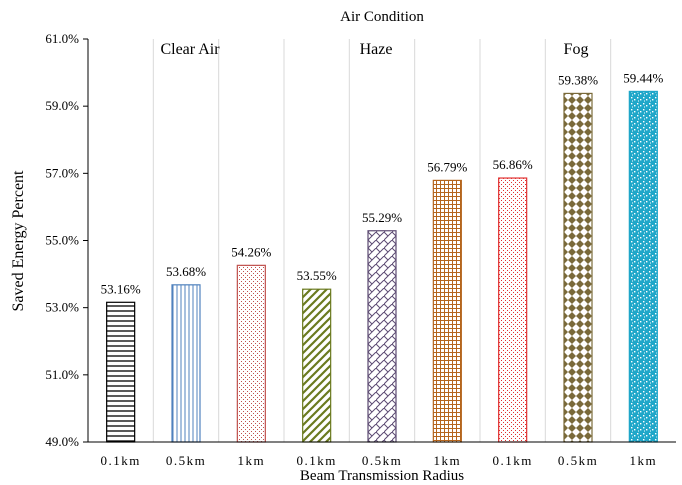  I want to click on y-tick-label: 57.0%, so click(62, 172).